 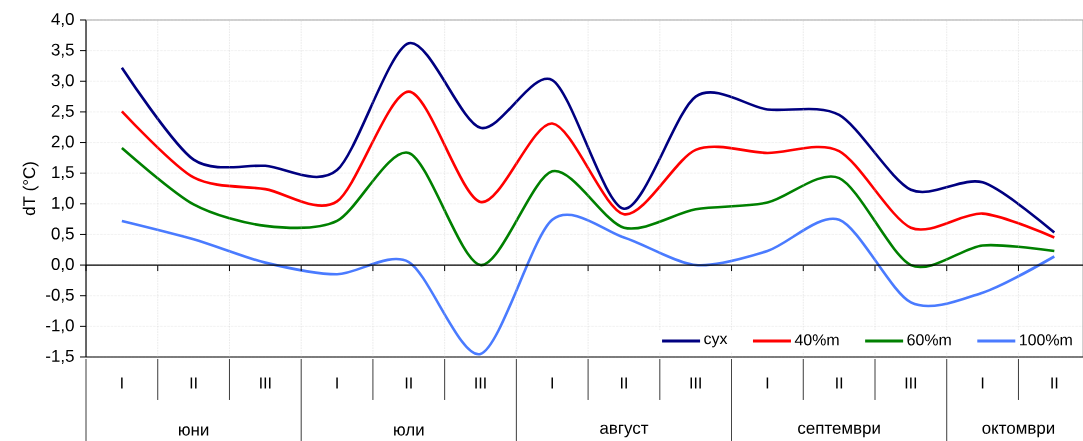 What do you see at coordinates (194, 431) in the screenshot?
I see `text: юни` at bounding box center [194, 431].